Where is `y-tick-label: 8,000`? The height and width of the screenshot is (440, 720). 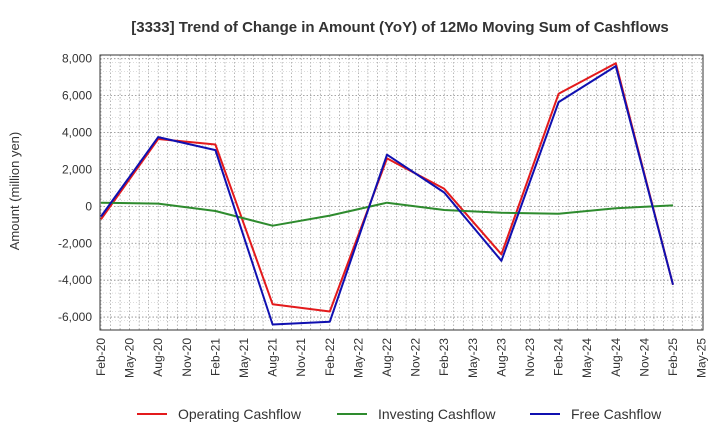
y-tick-label: 8,000 is located at coordinates (77, 59).